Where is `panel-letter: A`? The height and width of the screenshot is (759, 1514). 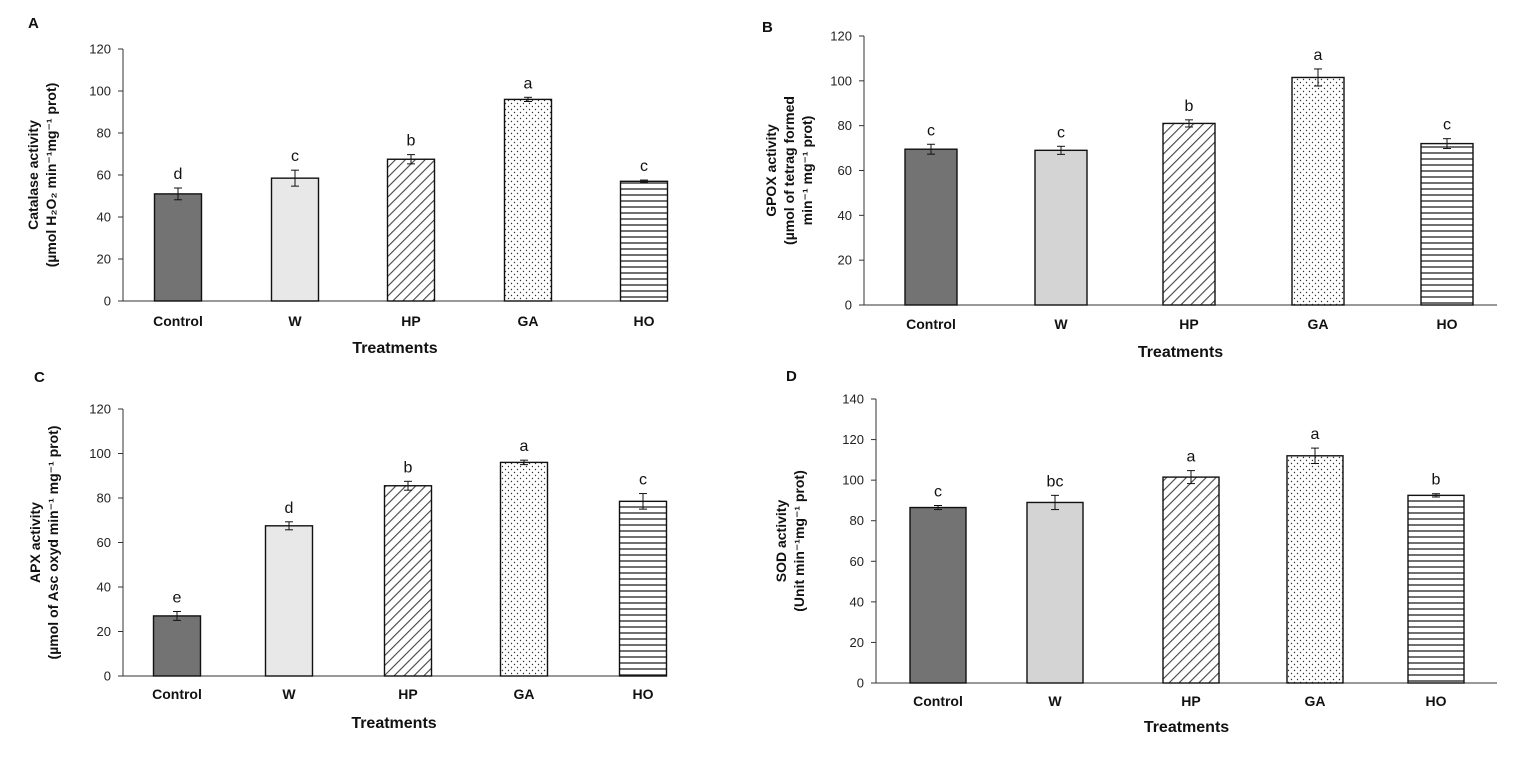
panel-letter: A is located at coordinates (33, 23).